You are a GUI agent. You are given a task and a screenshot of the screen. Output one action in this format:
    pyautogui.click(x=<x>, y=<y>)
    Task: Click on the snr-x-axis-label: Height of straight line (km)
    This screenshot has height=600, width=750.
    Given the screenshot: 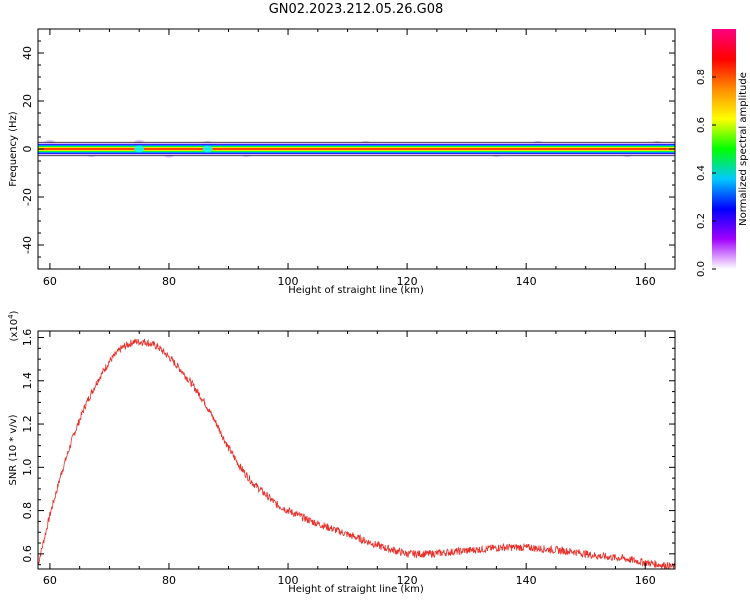 What is the action you would take?
    pyautogui.click(x=356, y=589)
    